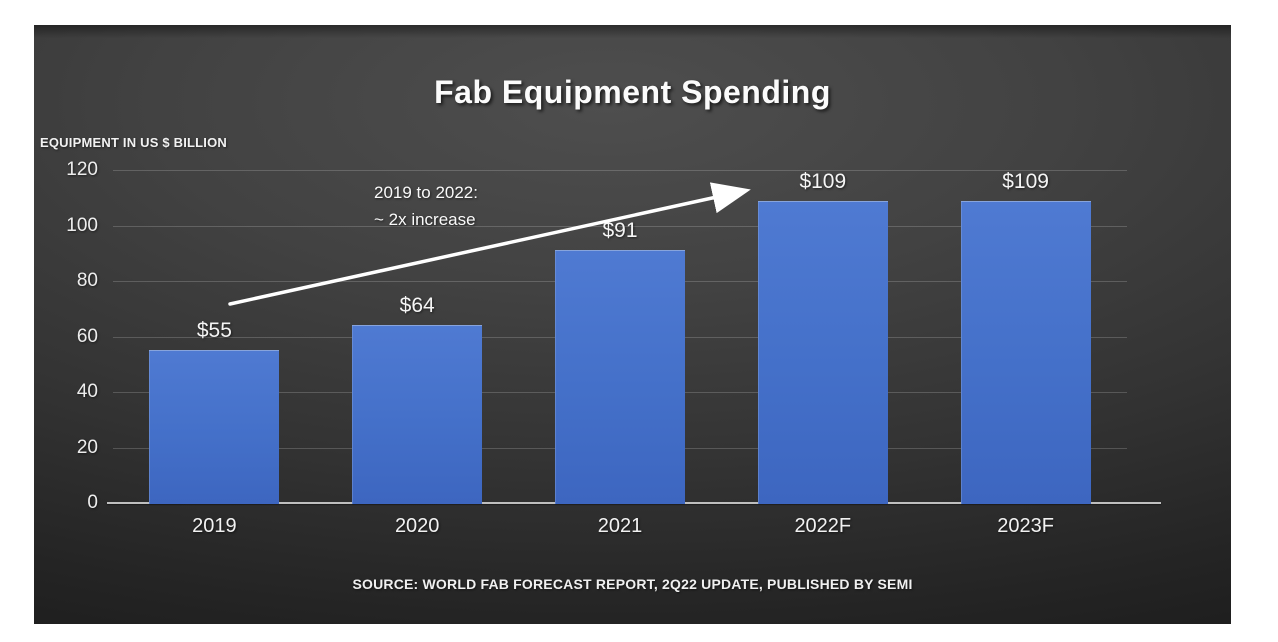 Image resolution: width=1278 pixels, height=642 pixels. I want to click on bar-2019, so click(214, 427).